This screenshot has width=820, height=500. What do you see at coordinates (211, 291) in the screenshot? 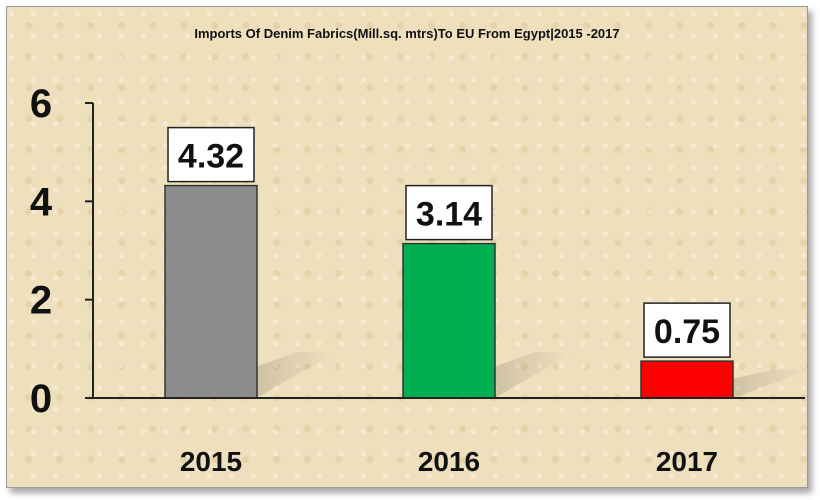
I see `bar-2015` at bounding box center [211, 291].